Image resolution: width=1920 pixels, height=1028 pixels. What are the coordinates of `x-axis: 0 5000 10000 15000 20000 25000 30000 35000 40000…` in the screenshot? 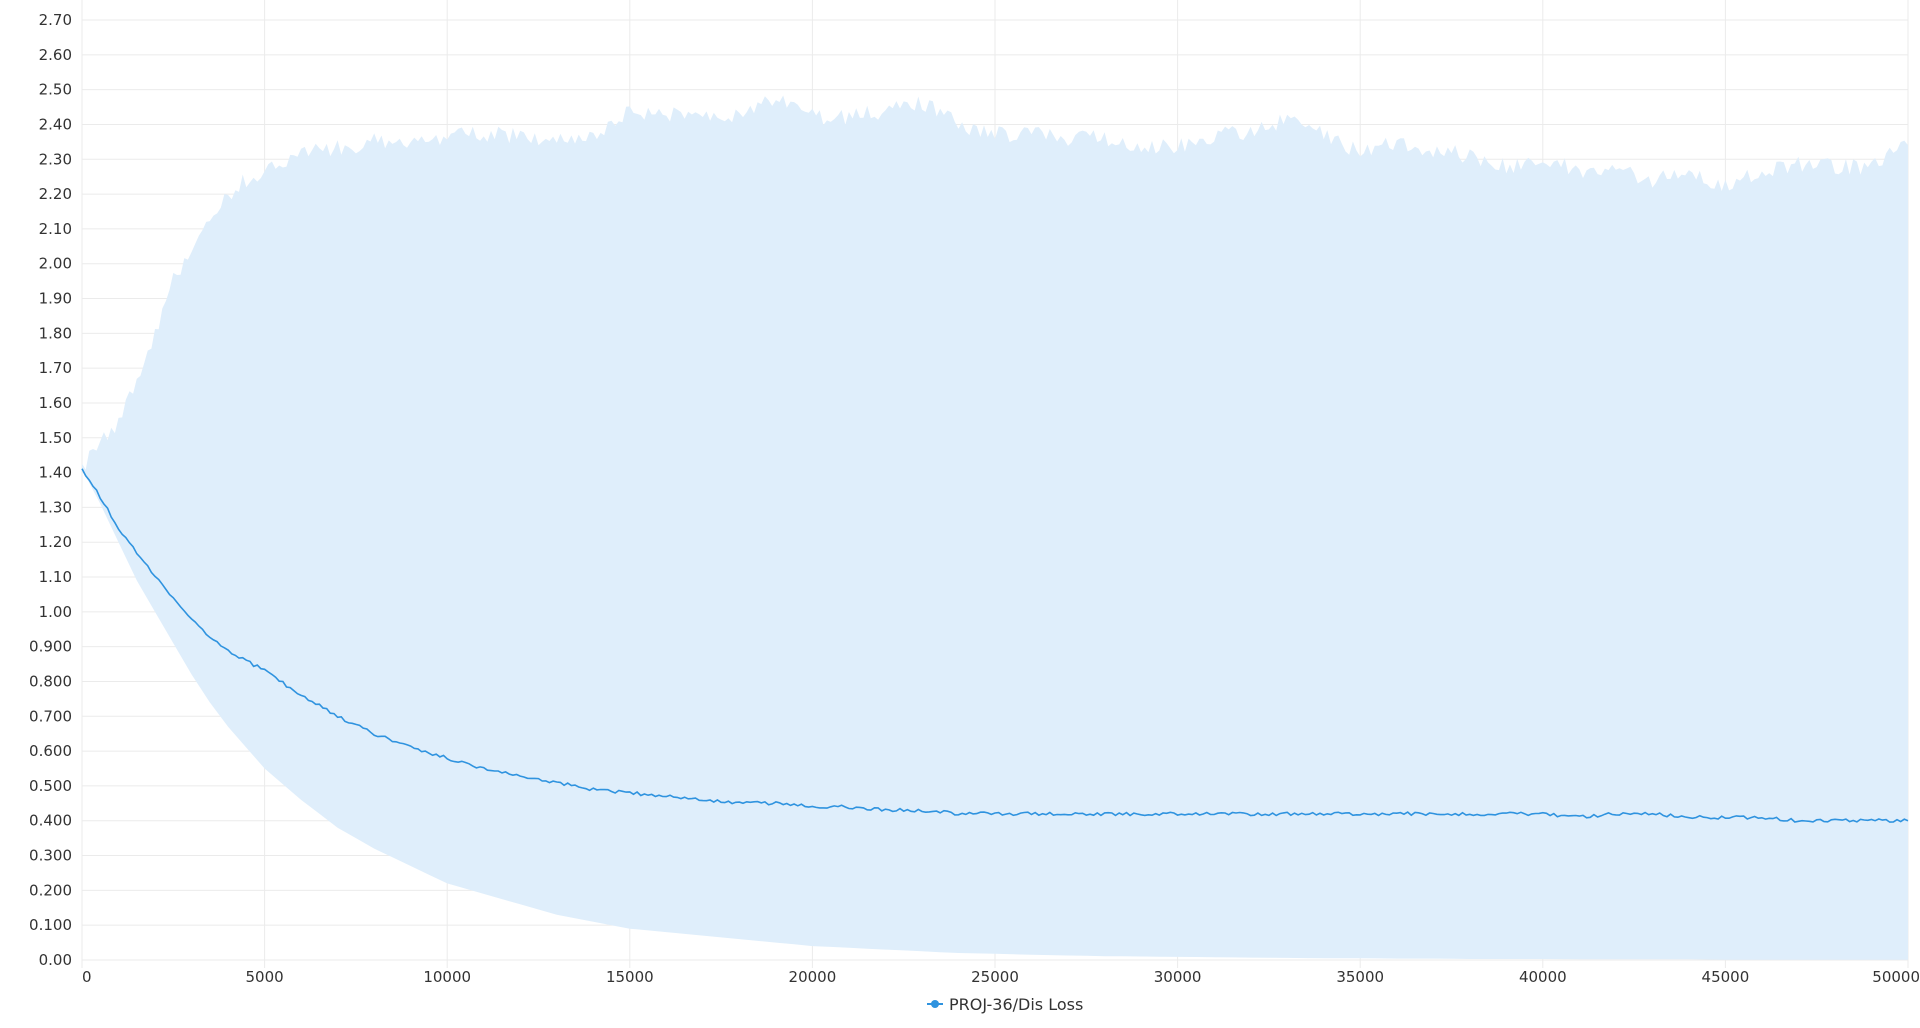 It's located at (1001, 977).